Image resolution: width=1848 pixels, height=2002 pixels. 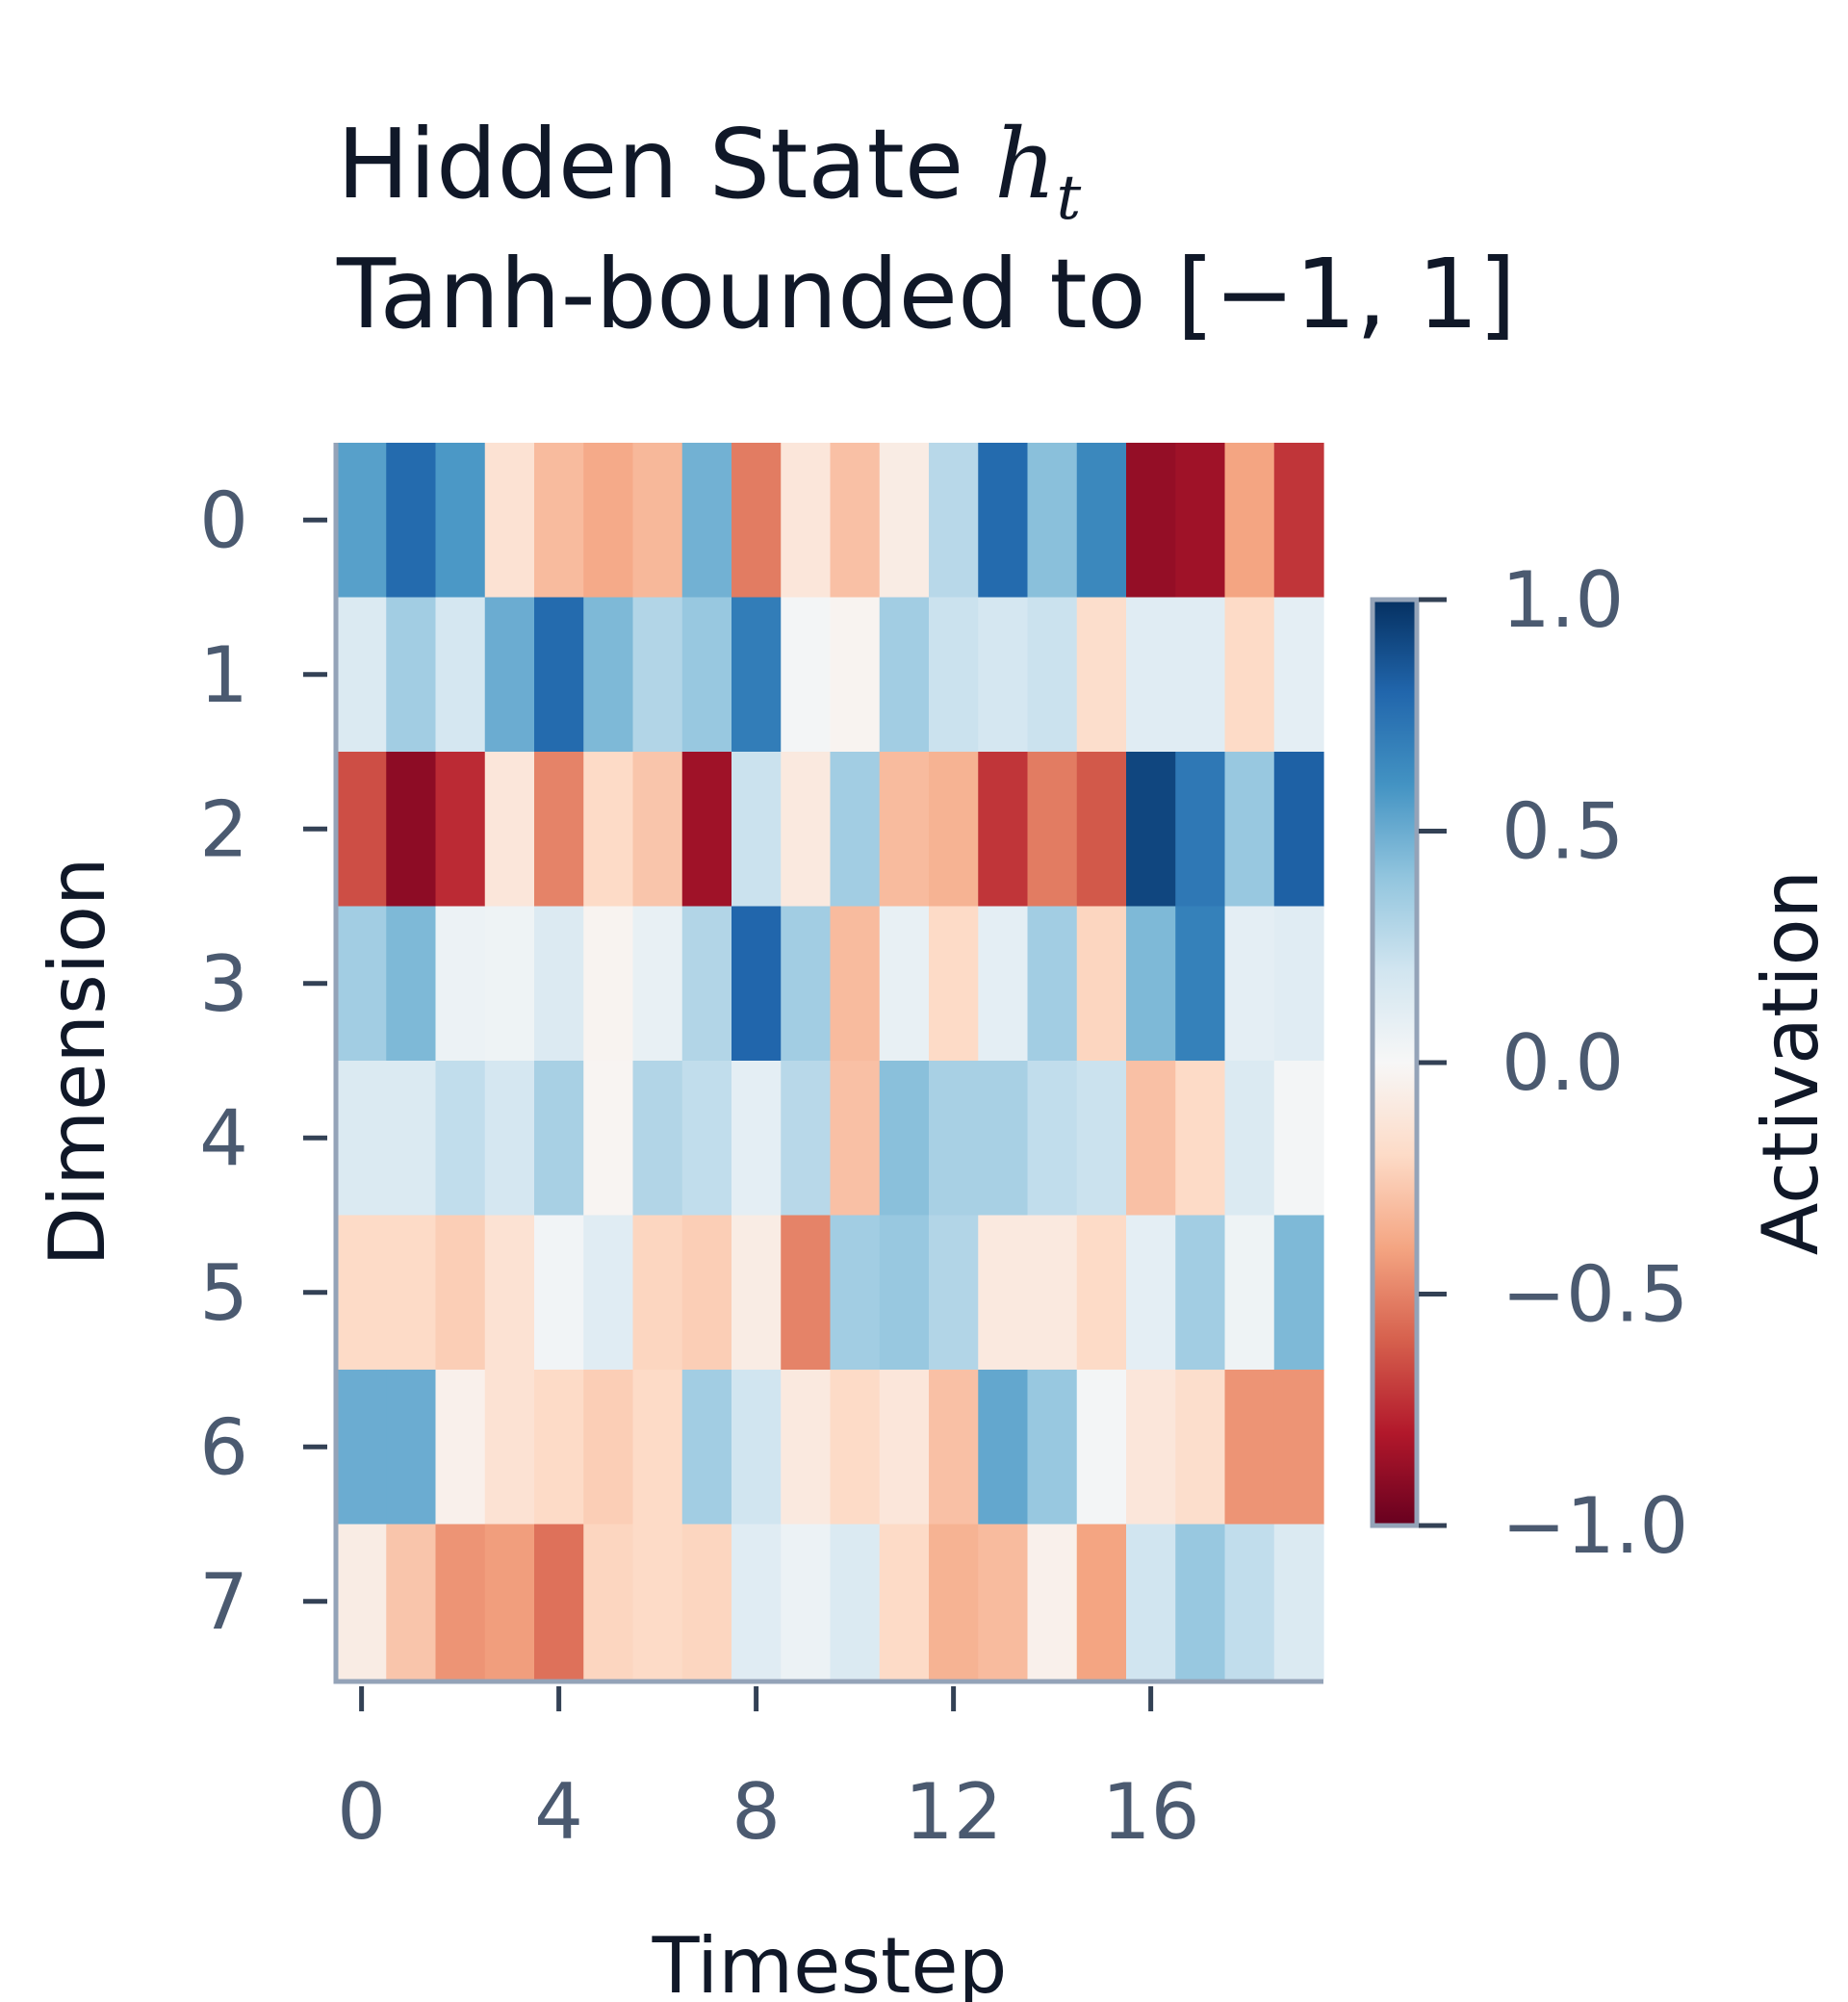 I want to click on x-tick-label: 12, so click(x=954, y=1812).